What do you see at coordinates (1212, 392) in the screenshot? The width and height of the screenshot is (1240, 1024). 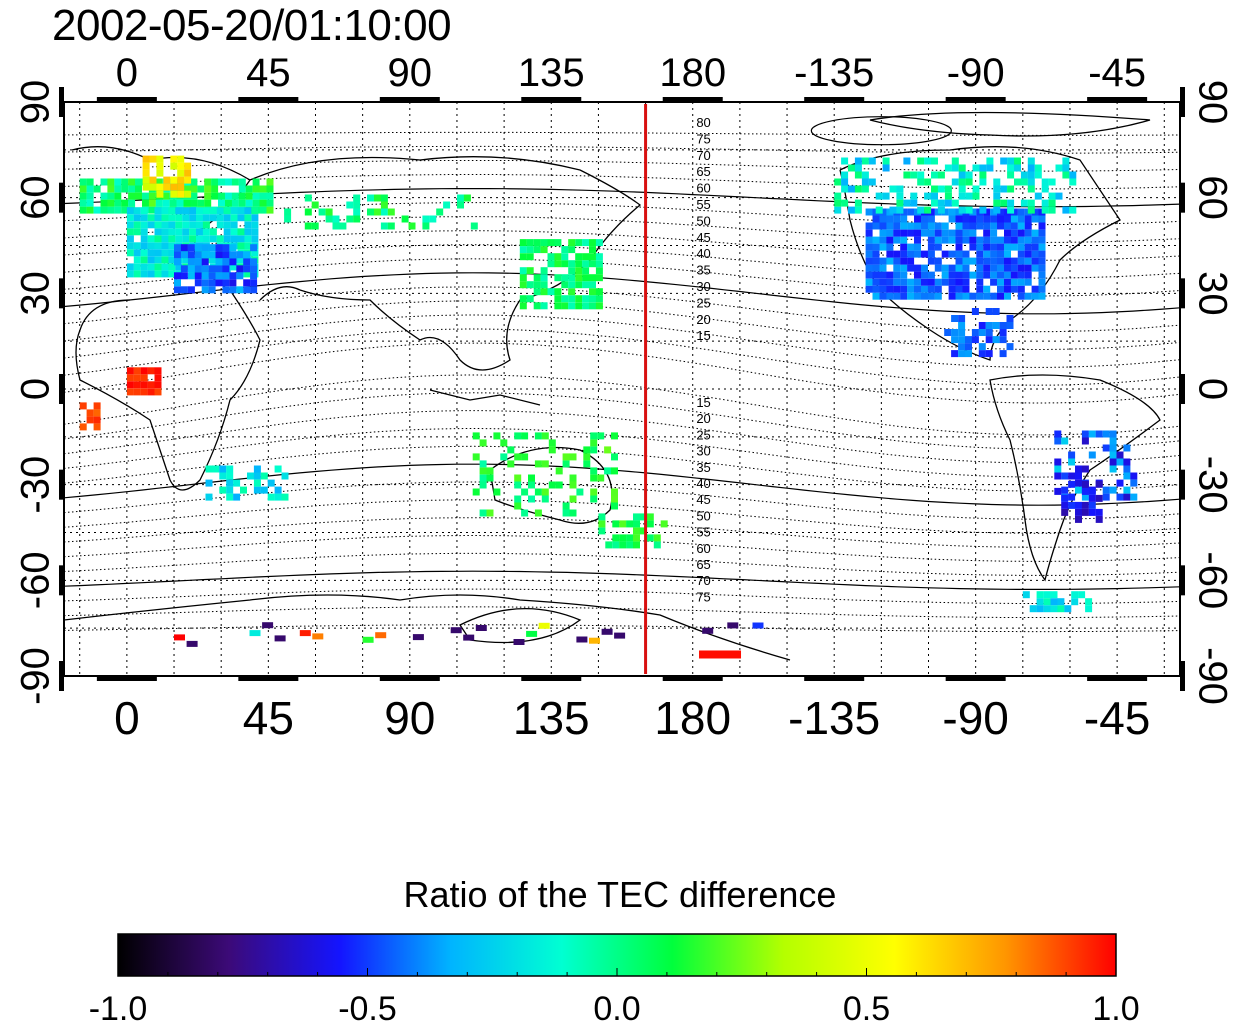 I see `right-latitude-labels: 90 60 30 0 -30 -60 -90` at bounding box center [1212, 392].